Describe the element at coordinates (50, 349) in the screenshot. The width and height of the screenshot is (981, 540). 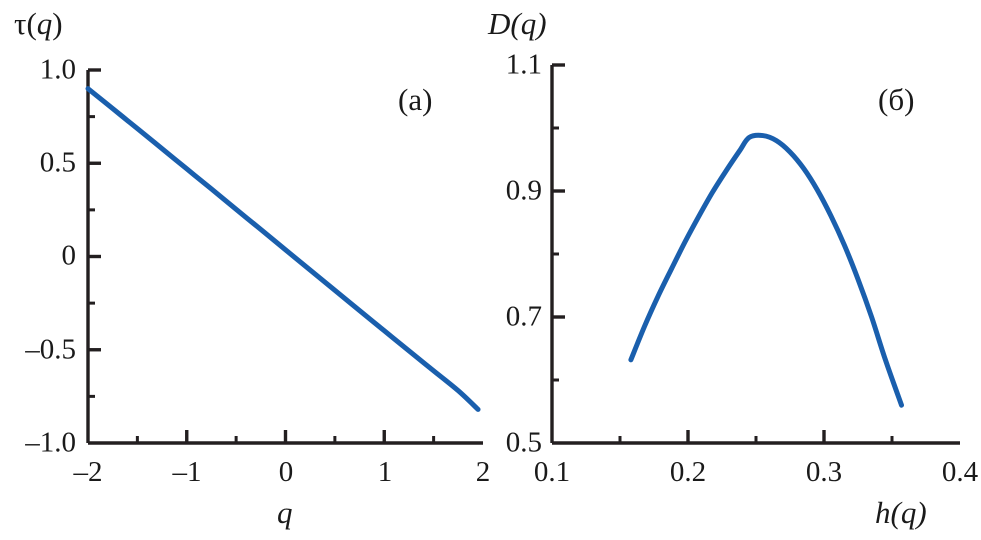
I see `panel-a-ytick-3: –0.5` at that location.